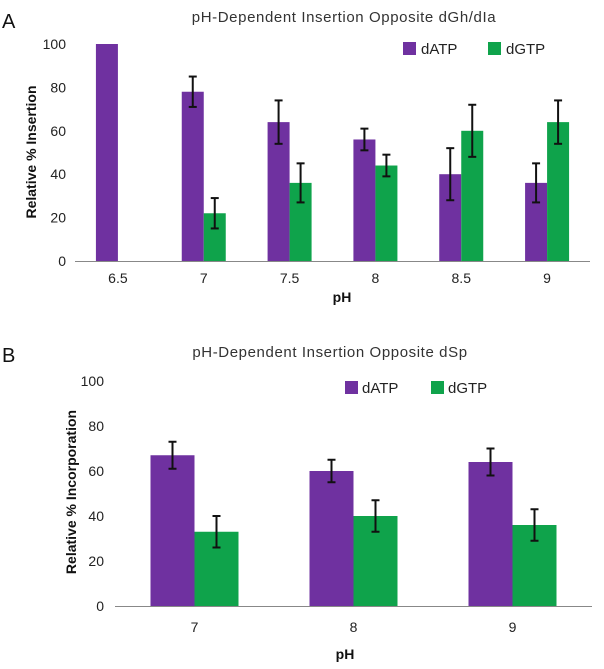  What do you see at coordinates (409, 48) in the screenshot?
I see `panel-a-legend-swatch-datp` at bounding box center [409, 48].